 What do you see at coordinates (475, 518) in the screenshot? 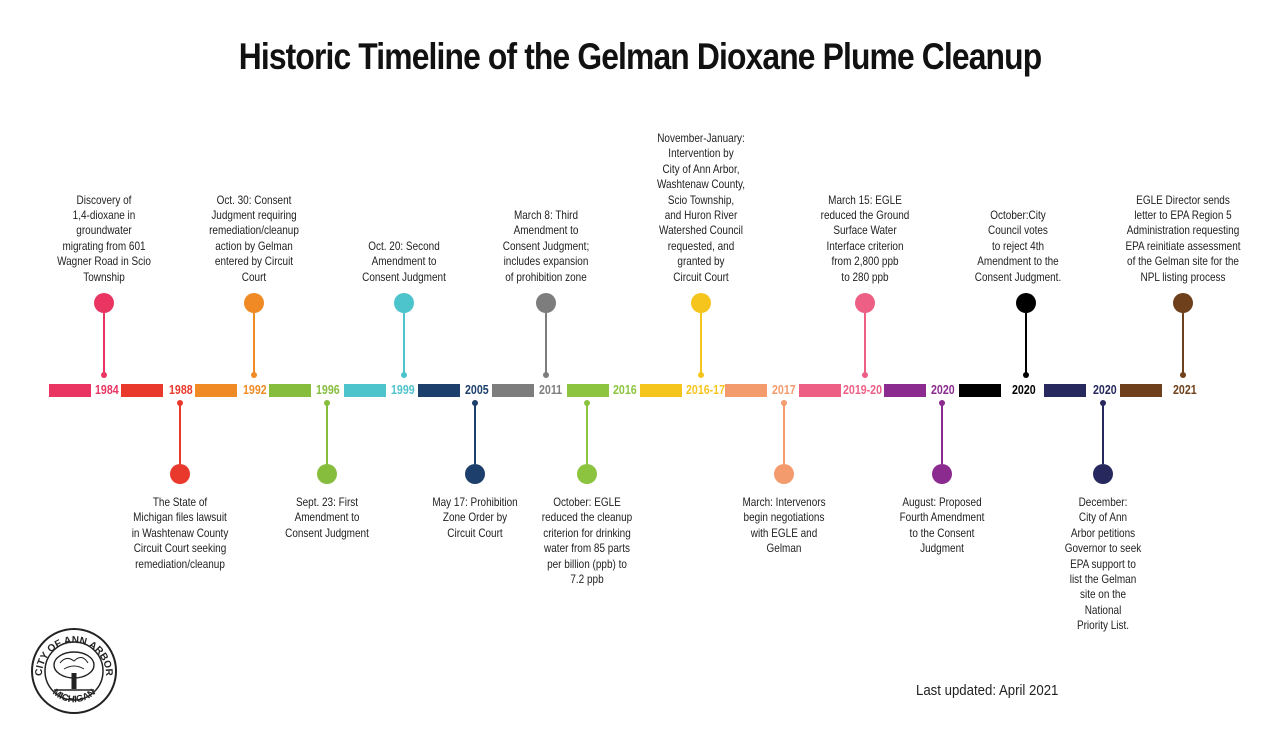
I see `description-line: Zone Order by` at bounding box center [475, 518].